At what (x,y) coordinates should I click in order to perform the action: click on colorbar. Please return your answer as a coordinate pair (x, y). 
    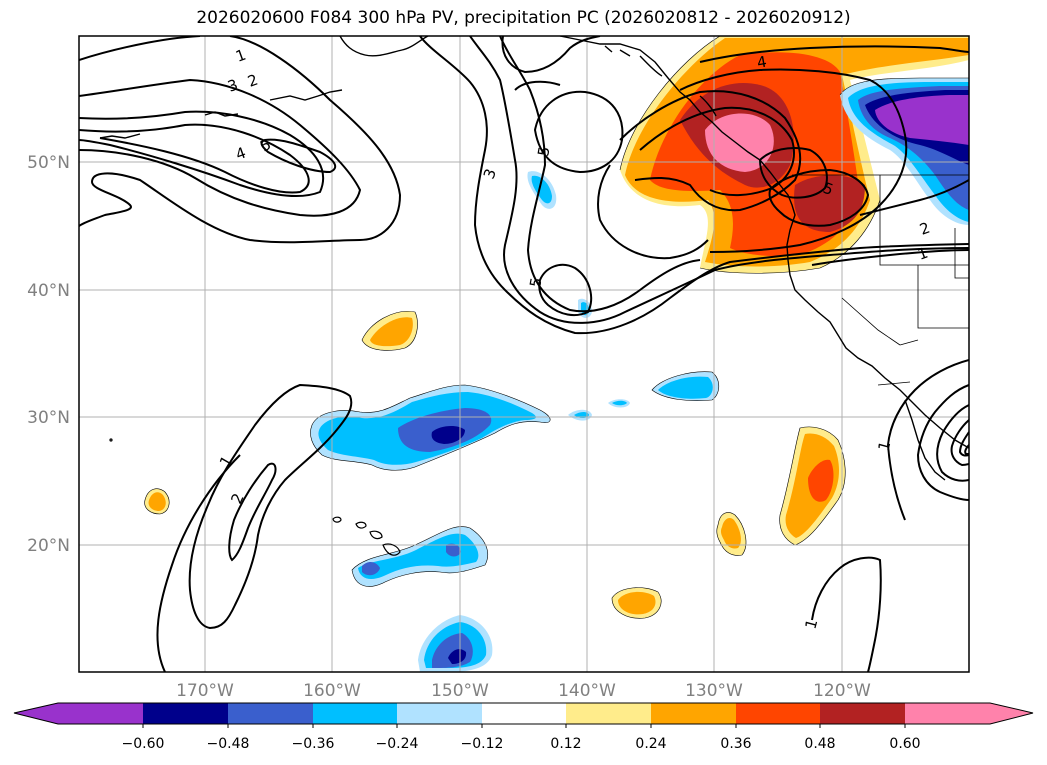
    Looking at the image, I should click on (523, 713).